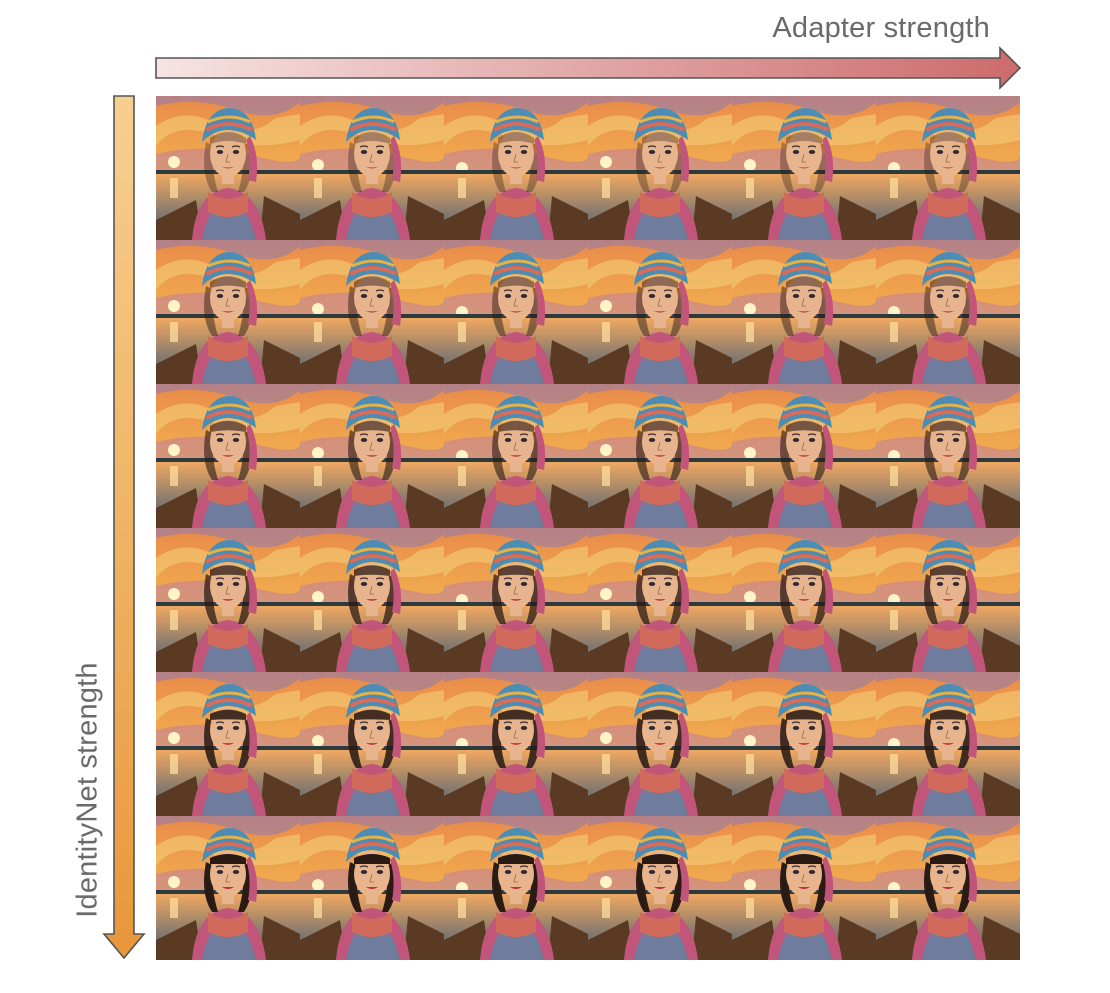 The width and height of the screenshot is (1110, 993). Describe the element at coordinates (87, 790) in the screenshot. I see `y-axis-label: IdentityNet strength` at that location.